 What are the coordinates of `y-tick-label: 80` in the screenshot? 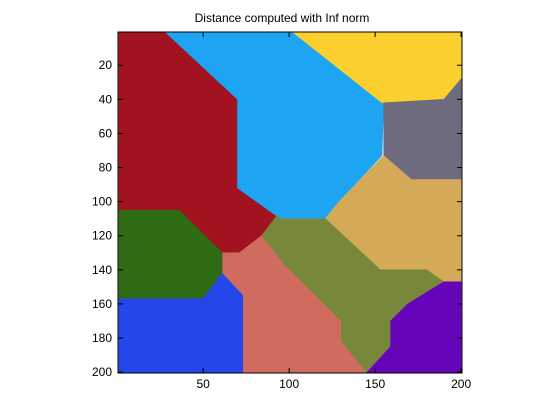 It's located at (106, 168).